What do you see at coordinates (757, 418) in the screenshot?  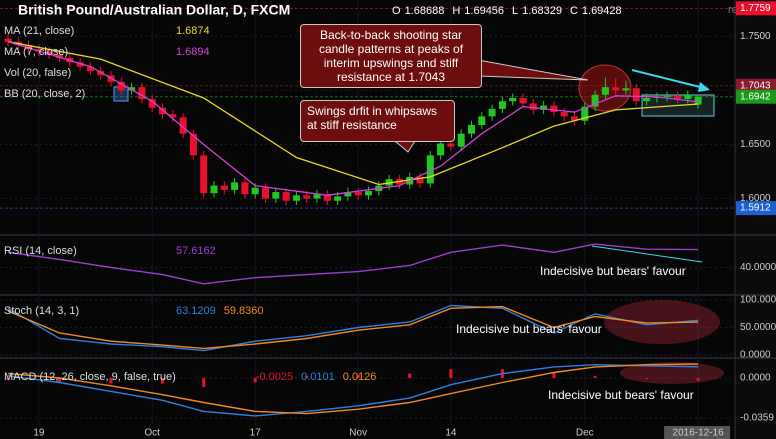 I see `y-tick-label: -0.0359` at bounding box center [757, 418].